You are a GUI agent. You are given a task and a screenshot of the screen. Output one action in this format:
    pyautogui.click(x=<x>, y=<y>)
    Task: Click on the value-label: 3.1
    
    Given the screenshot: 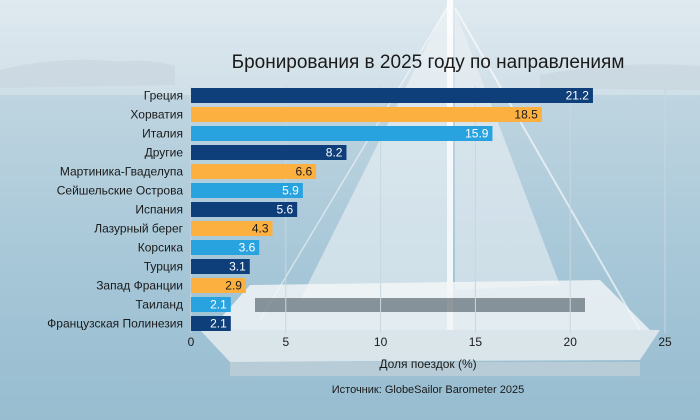 What is the action you would take?
    pyautogui.click(x=237, y=267)
    